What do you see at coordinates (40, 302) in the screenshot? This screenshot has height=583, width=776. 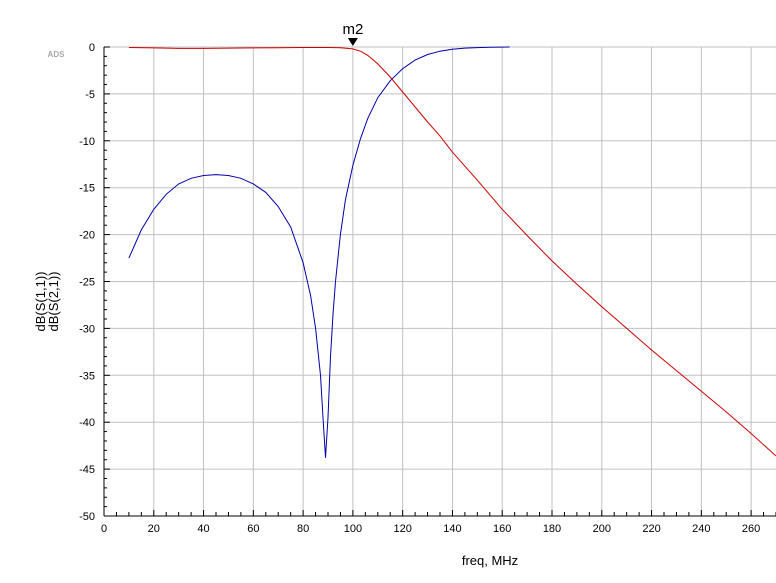 I see `y-axis-label: dB(S(1,1))` at bounding box center [40, 302].